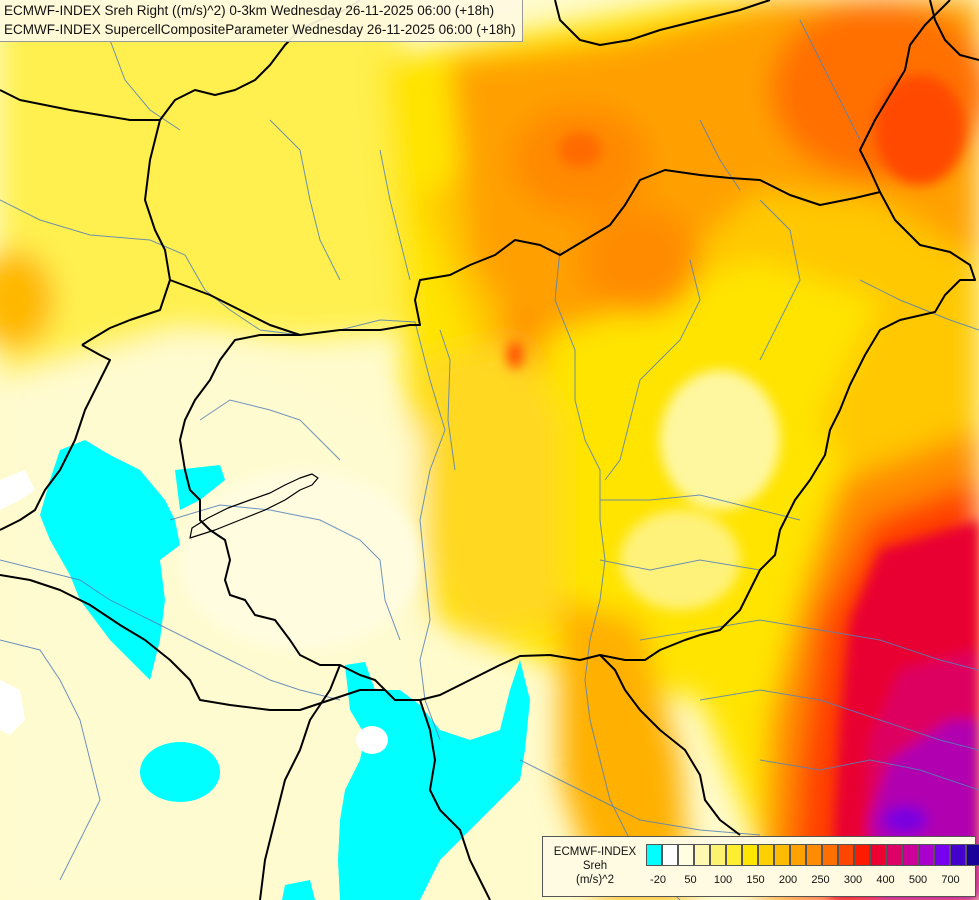  I want to click on legend-tick-1: 50, so click(690, 880).